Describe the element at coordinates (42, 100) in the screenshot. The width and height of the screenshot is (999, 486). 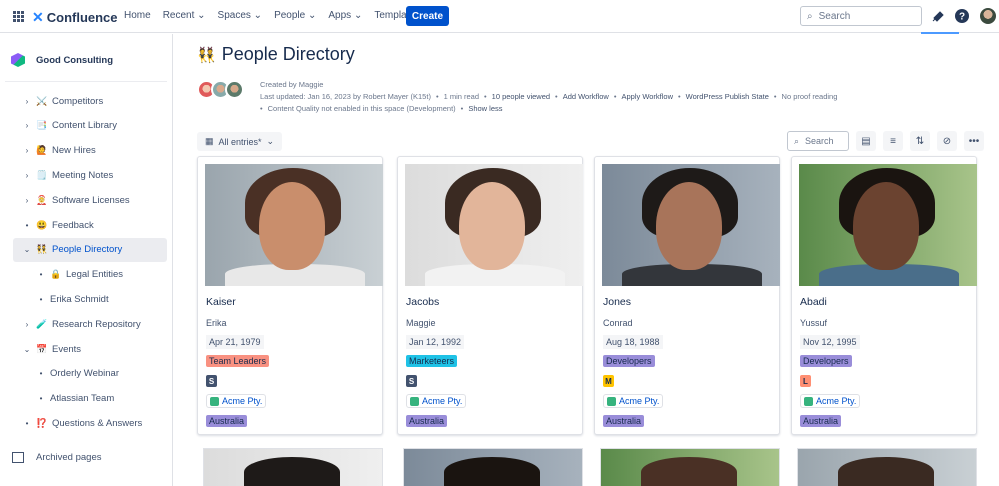
I see `page-emoji-icon: ⚔️` at that location.